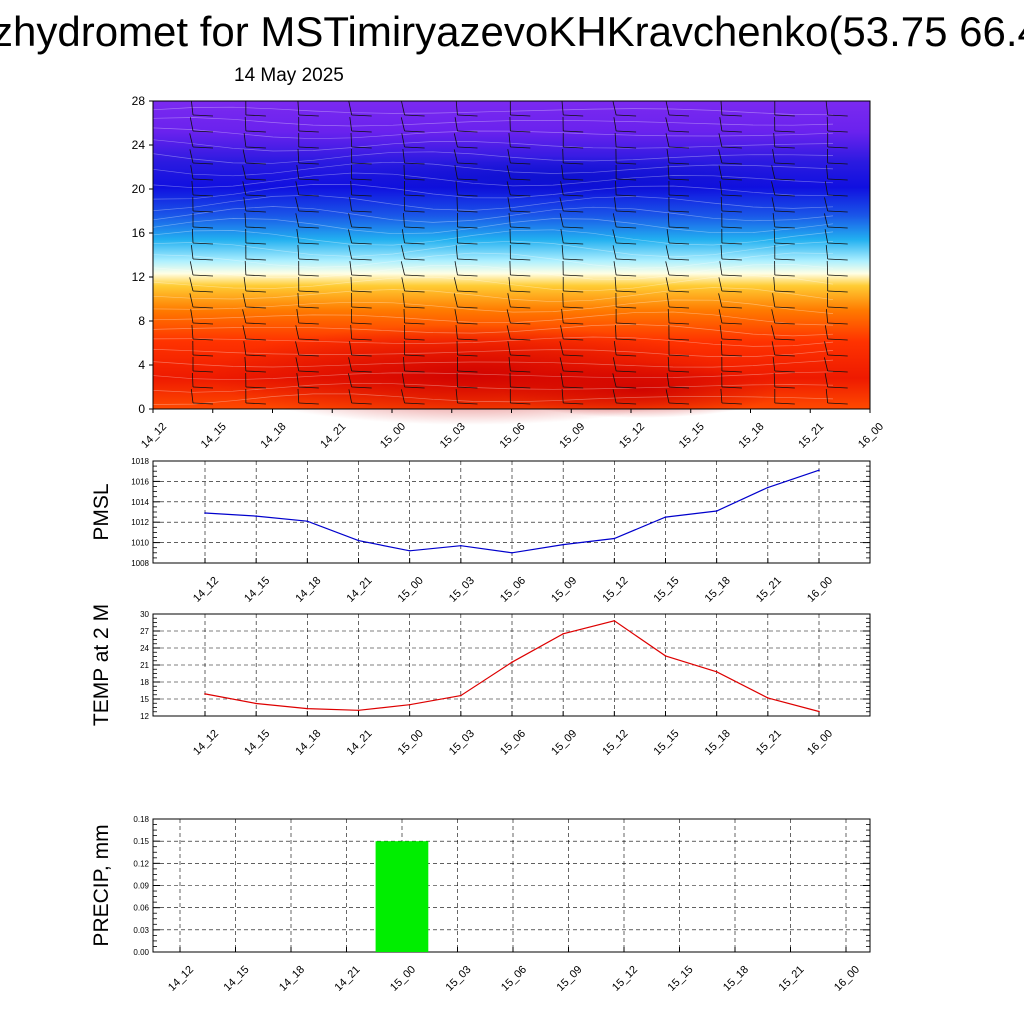 The height and width of the screenshot is (1024, 1024). Describe the element at coordinates (206, 743) in the screenshot. I see `x-tick-label: 14_12` at that location.